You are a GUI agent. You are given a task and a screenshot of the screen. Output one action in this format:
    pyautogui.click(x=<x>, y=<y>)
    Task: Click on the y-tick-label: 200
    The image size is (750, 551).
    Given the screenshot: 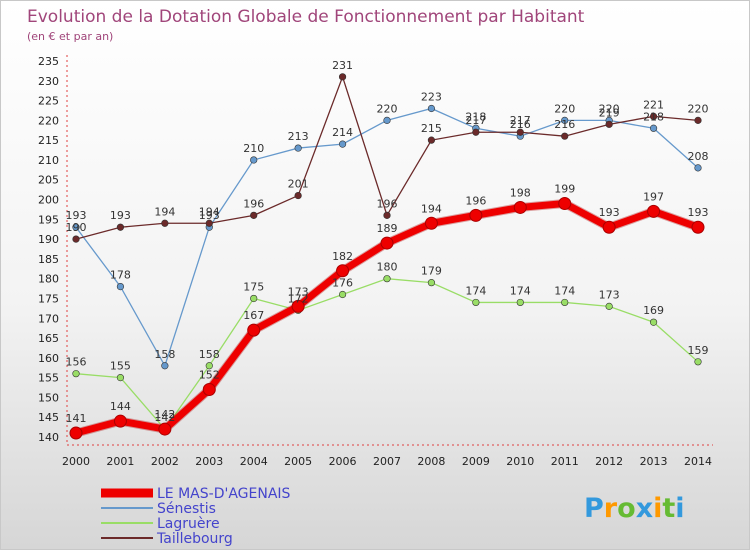 What is the action you would take?
    pyautogui.click(x=48, y=200)
    